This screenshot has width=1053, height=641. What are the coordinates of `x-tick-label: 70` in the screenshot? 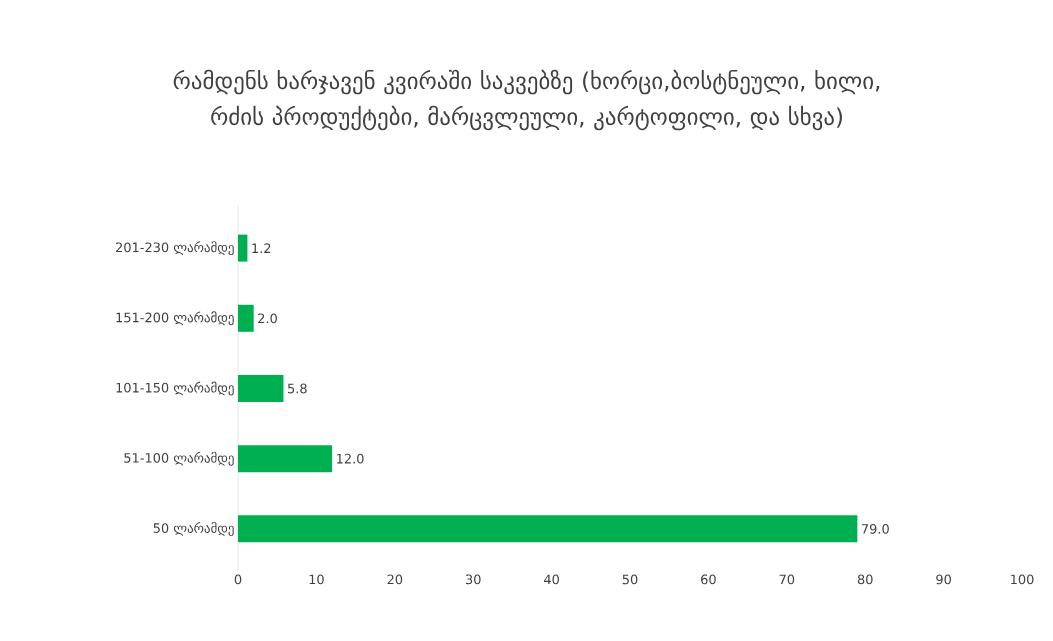 It's located at (787, 579).